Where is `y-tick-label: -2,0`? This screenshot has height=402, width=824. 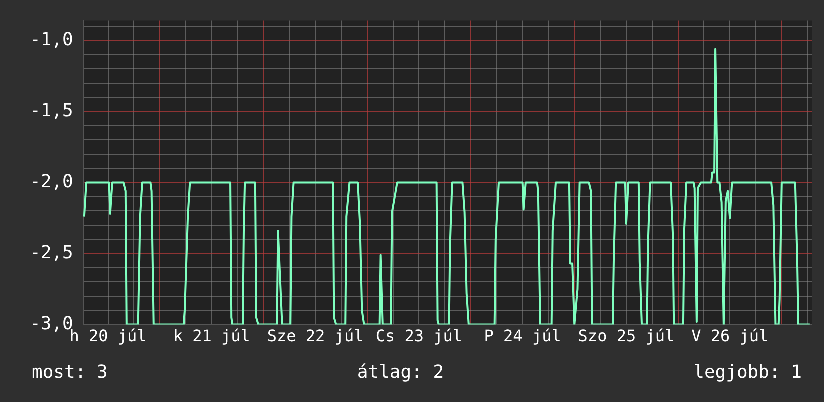
y-tick-label: -2,0 is located at coordinates (52, 181).